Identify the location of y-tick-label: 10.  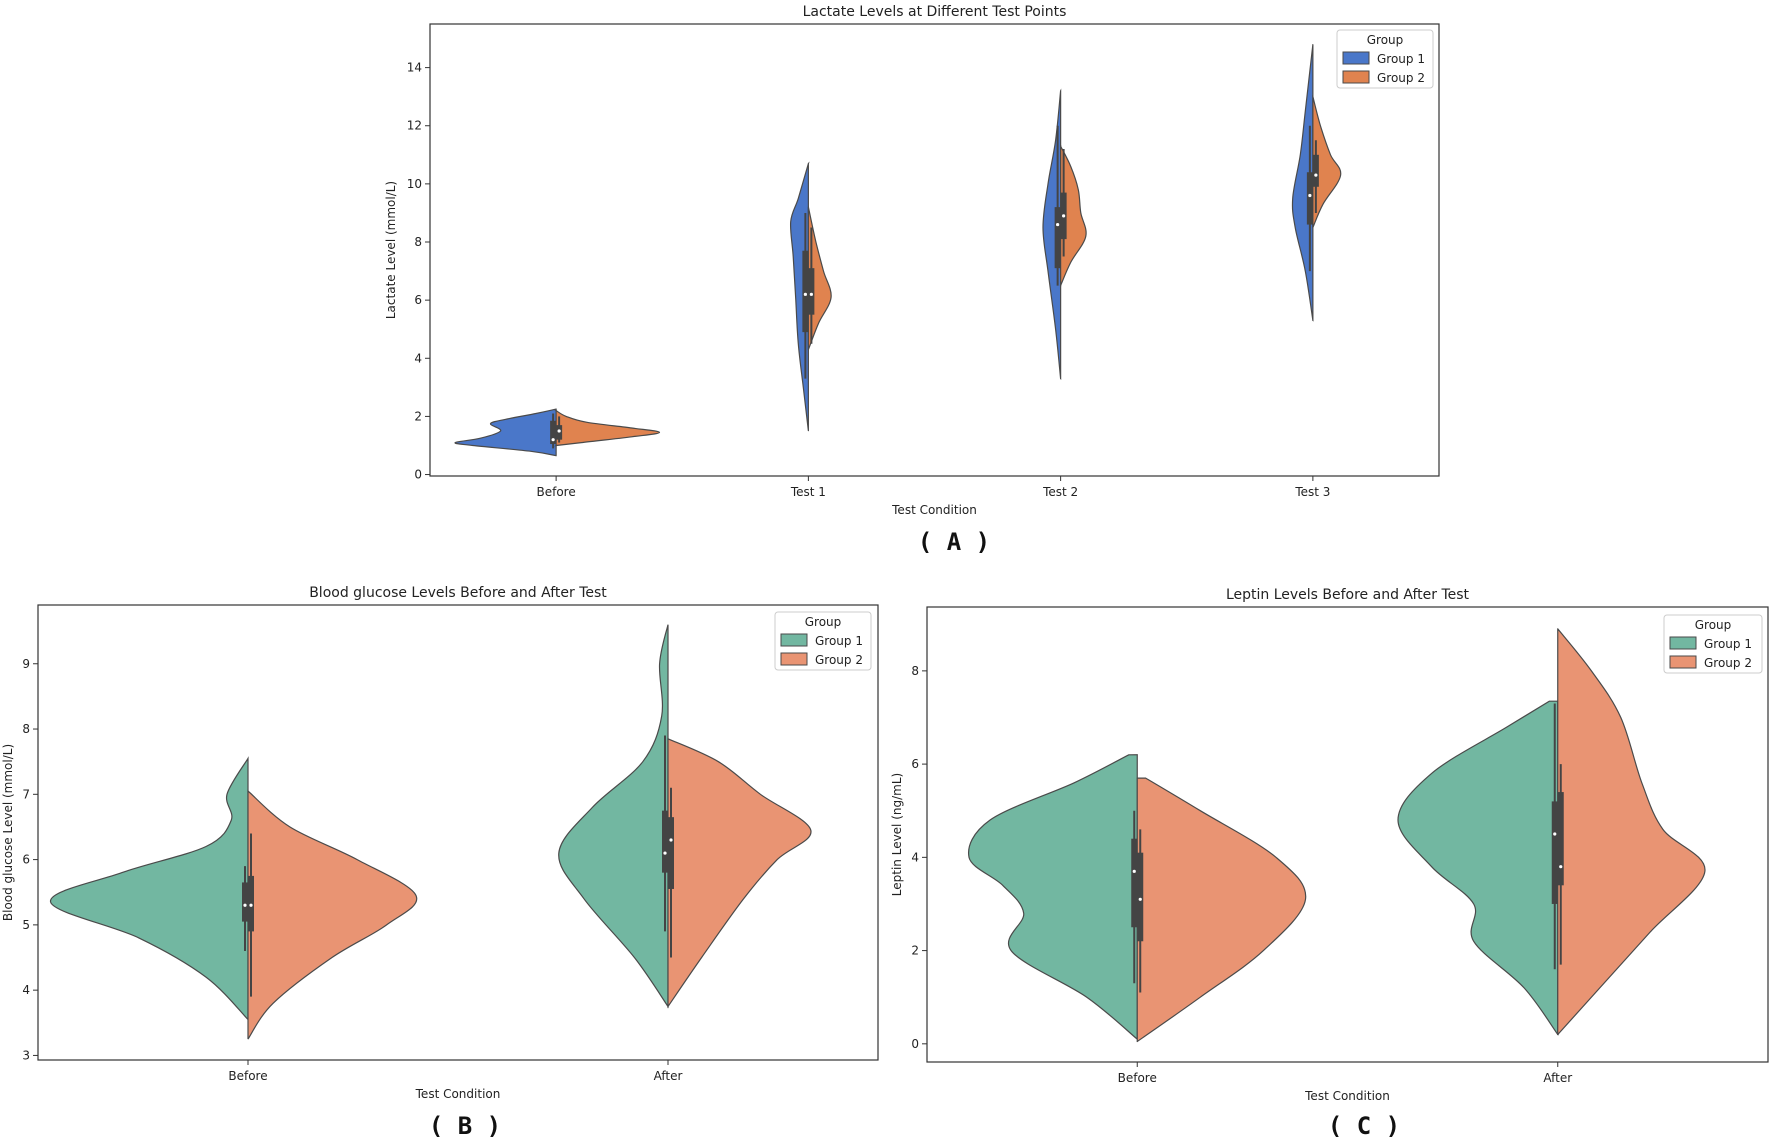
(414, 184).